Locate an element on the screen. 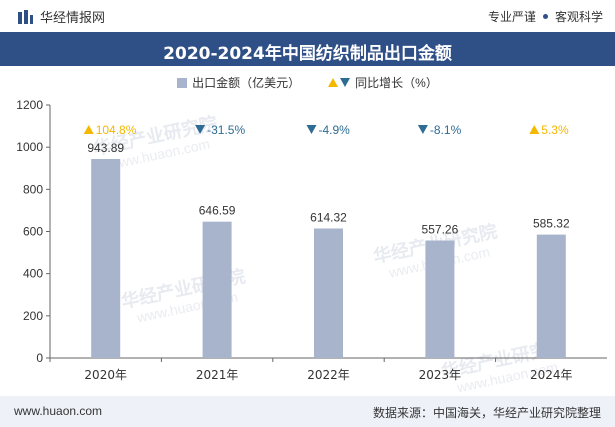 This screenshot has height=427, width=615. x-tick-label: 2024年 is located at coordinates (551, 375).